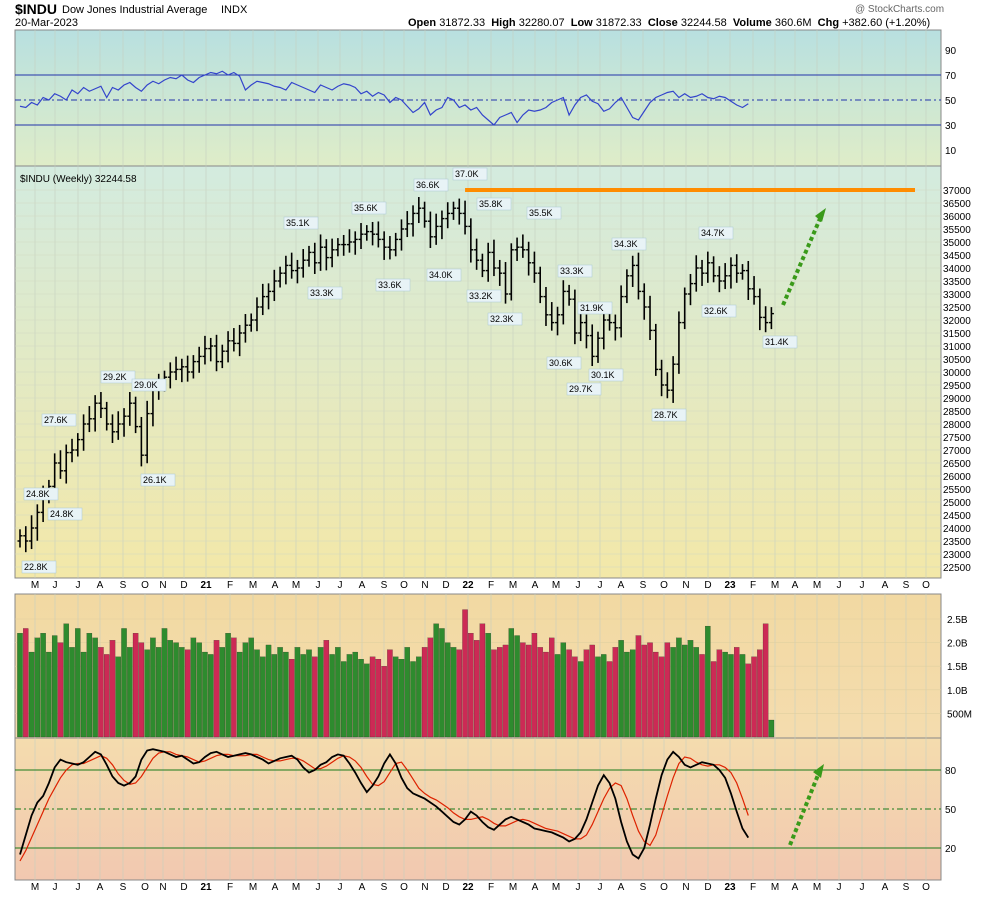  Describe the element at coordinates (820, 215) in the screenshot. I see `up-arrow-price-head` at that location.